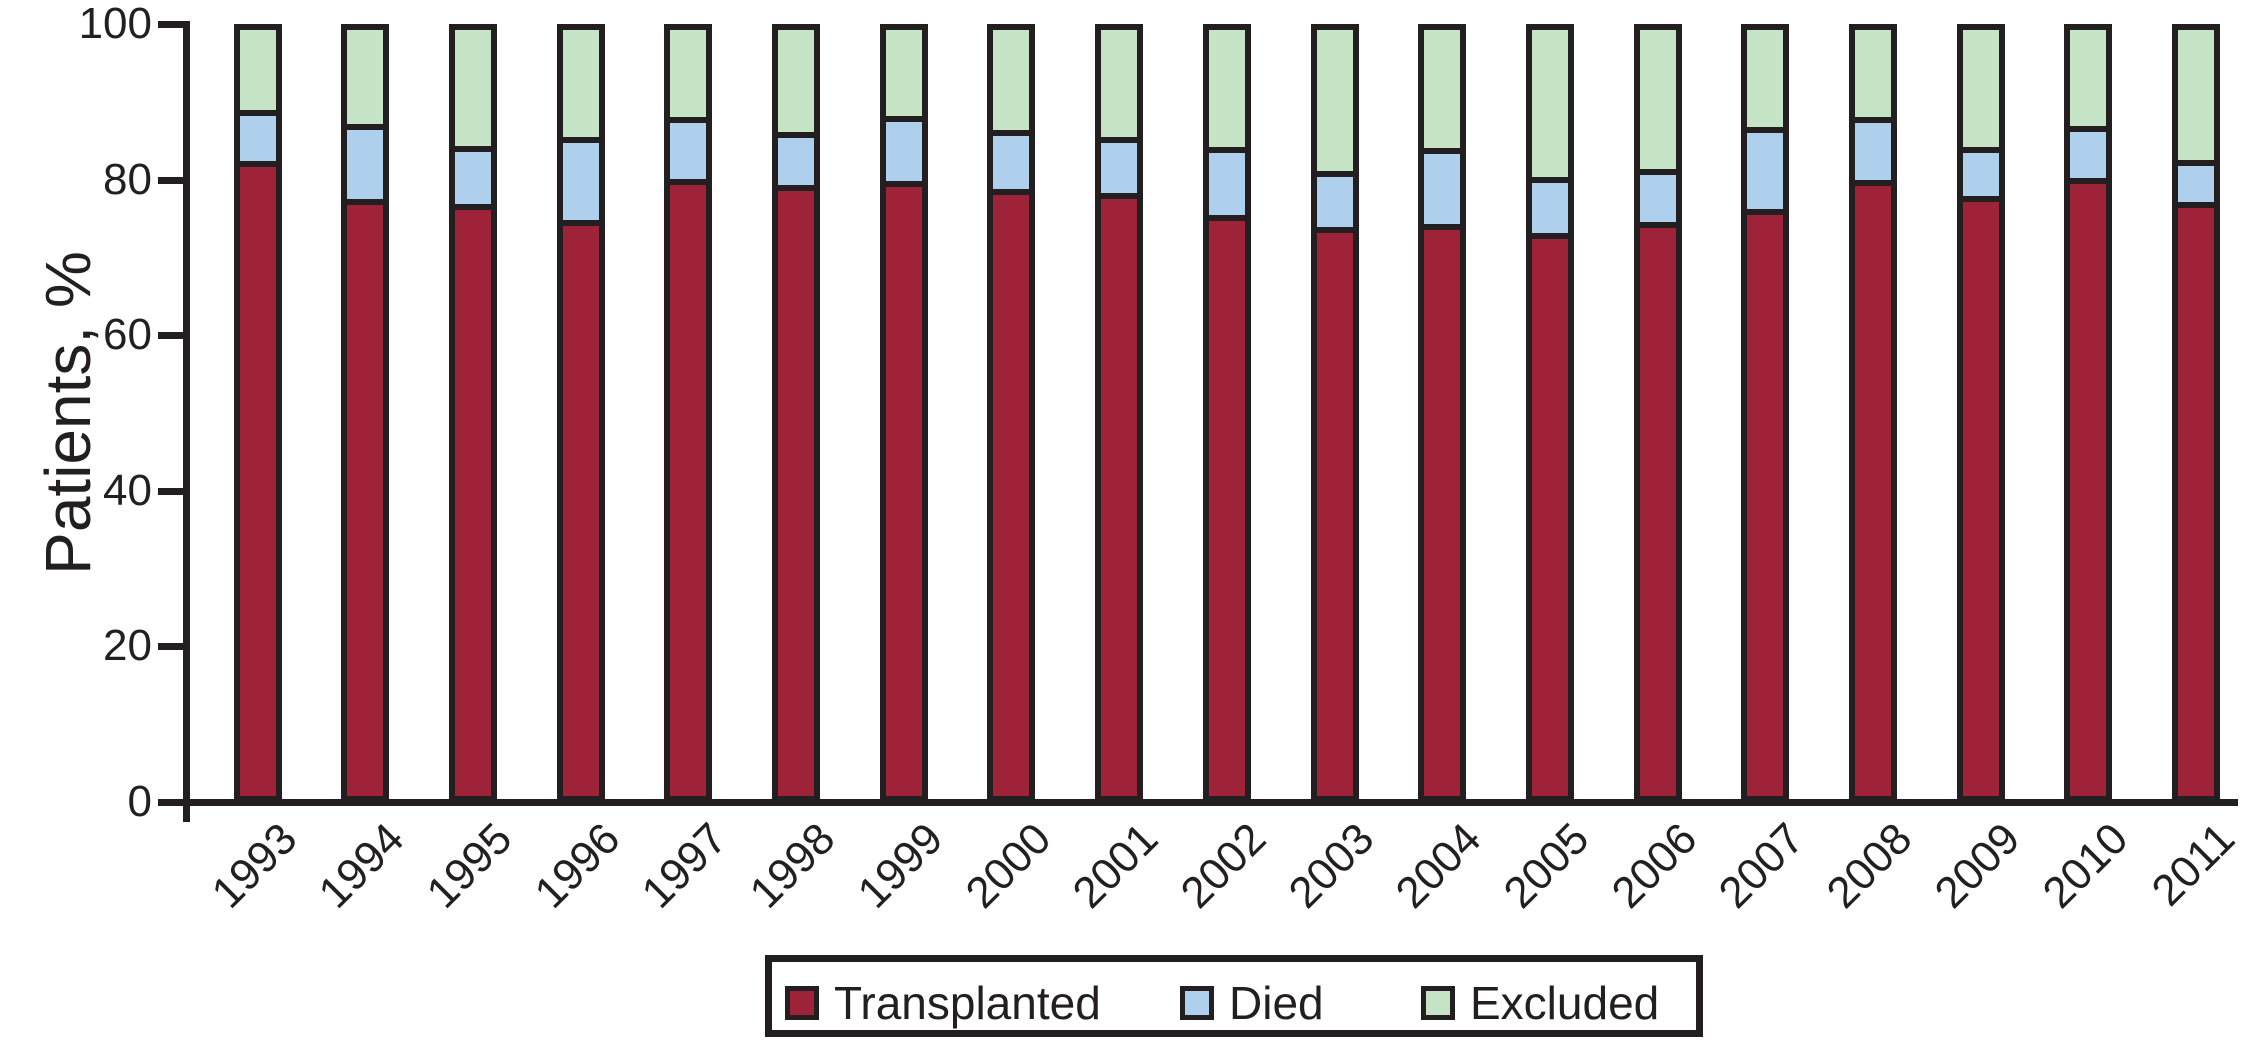 This screenshot has width=2243, height=1043. I want to click on excluded-segment-2004, so click(1442, 92).